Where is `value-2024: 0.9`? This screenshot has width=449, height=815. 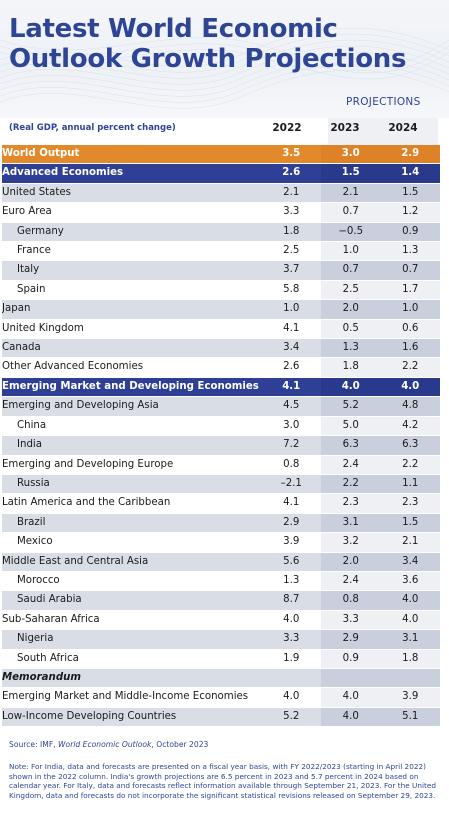
value-2024: 0.9 is located at coordinates (410, 232).